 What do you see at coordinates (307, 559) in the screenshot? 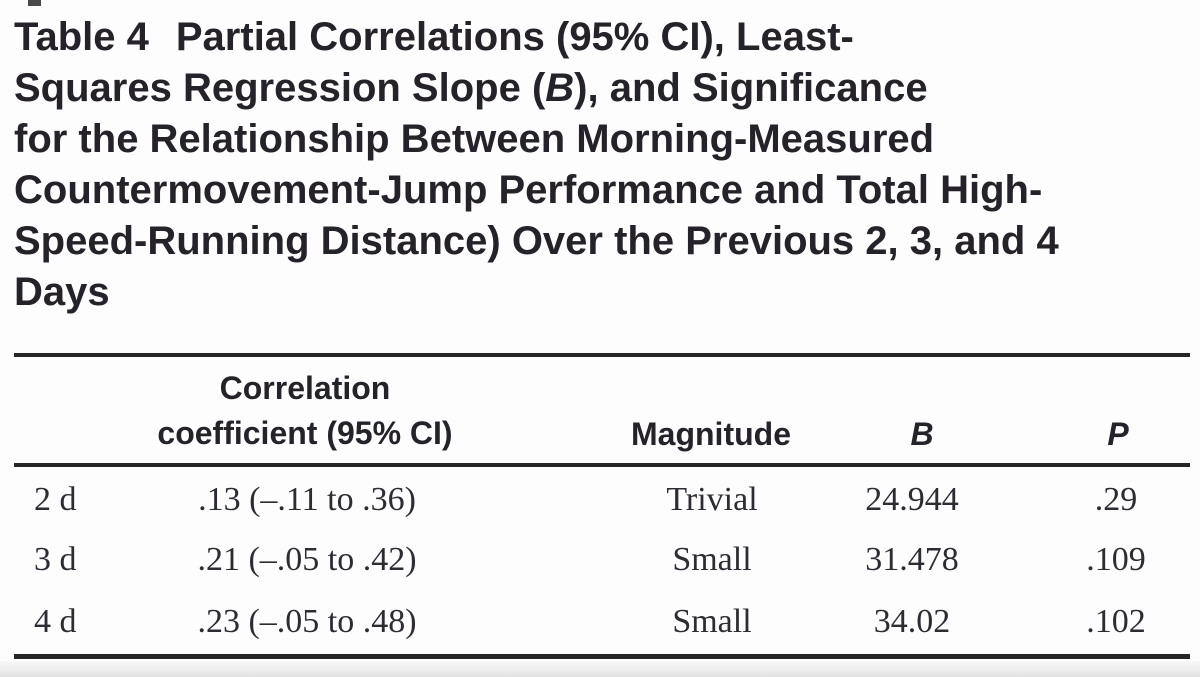
I see `row-3d-correlation: .21 (–.05 to .42)` at bounding box center [307, 559].